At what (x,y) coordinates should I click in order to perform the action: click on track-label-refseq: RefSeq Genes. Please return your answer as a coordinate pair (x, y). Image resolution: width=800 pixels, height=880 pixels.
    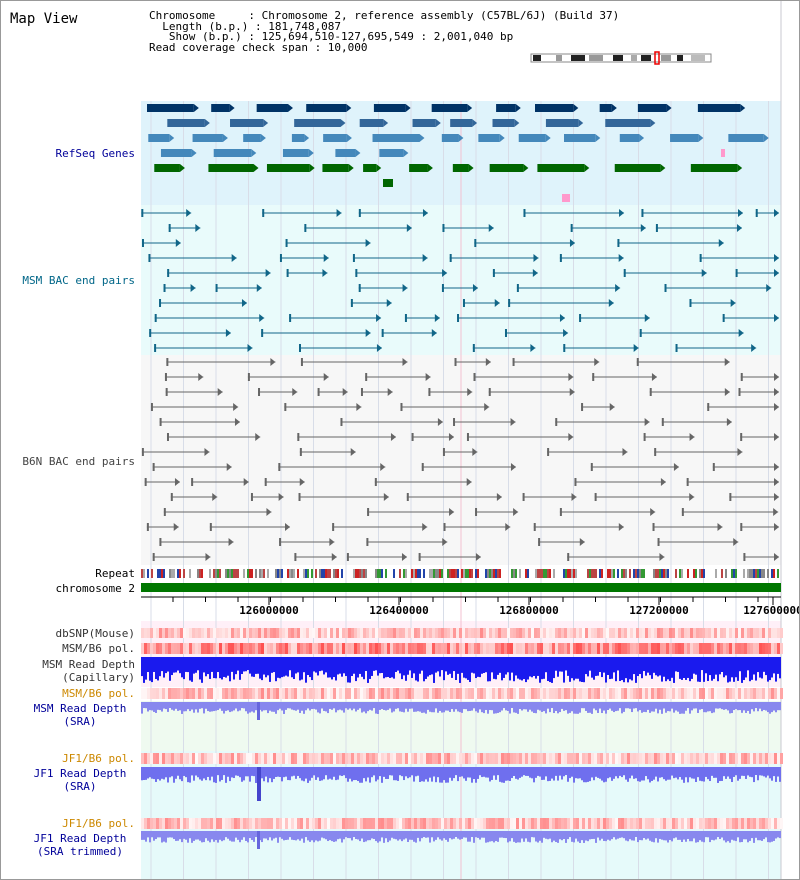
    Looking at the image, I should click on (95, 153).